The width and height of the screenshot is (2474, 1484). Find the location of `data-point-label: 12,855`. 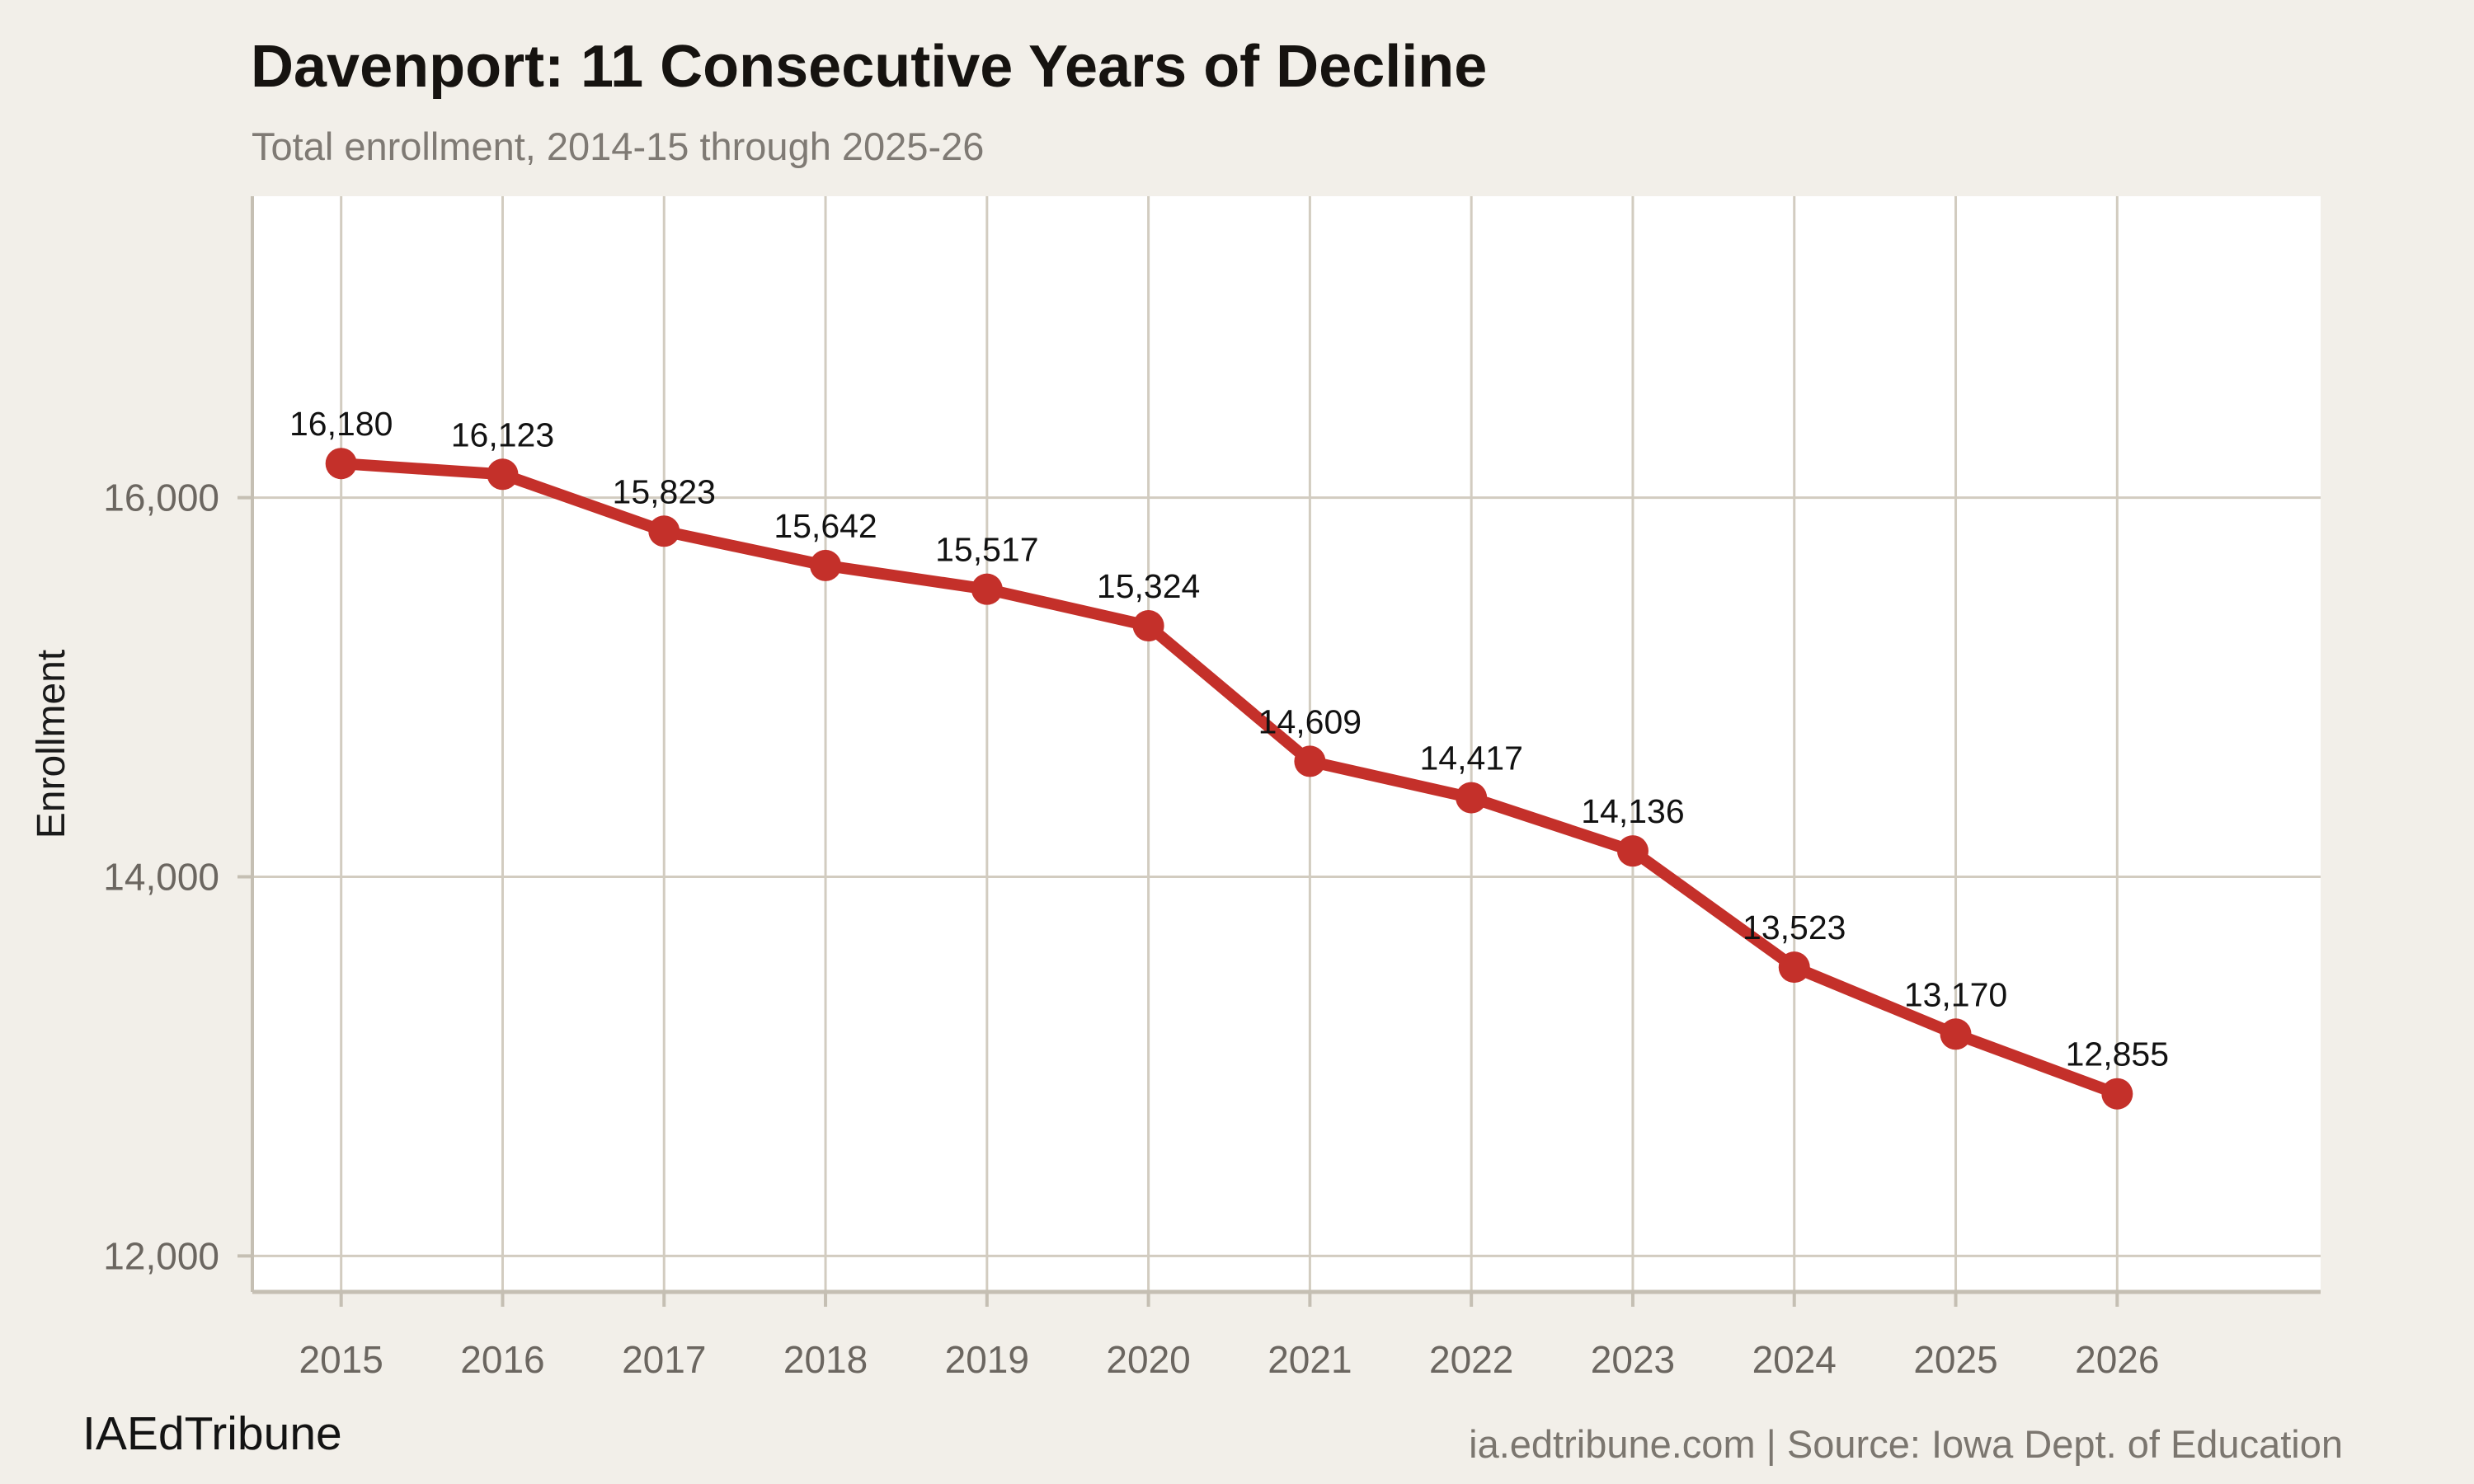

data-point-label: 12,855 is located at coordinates (2117, 1054).